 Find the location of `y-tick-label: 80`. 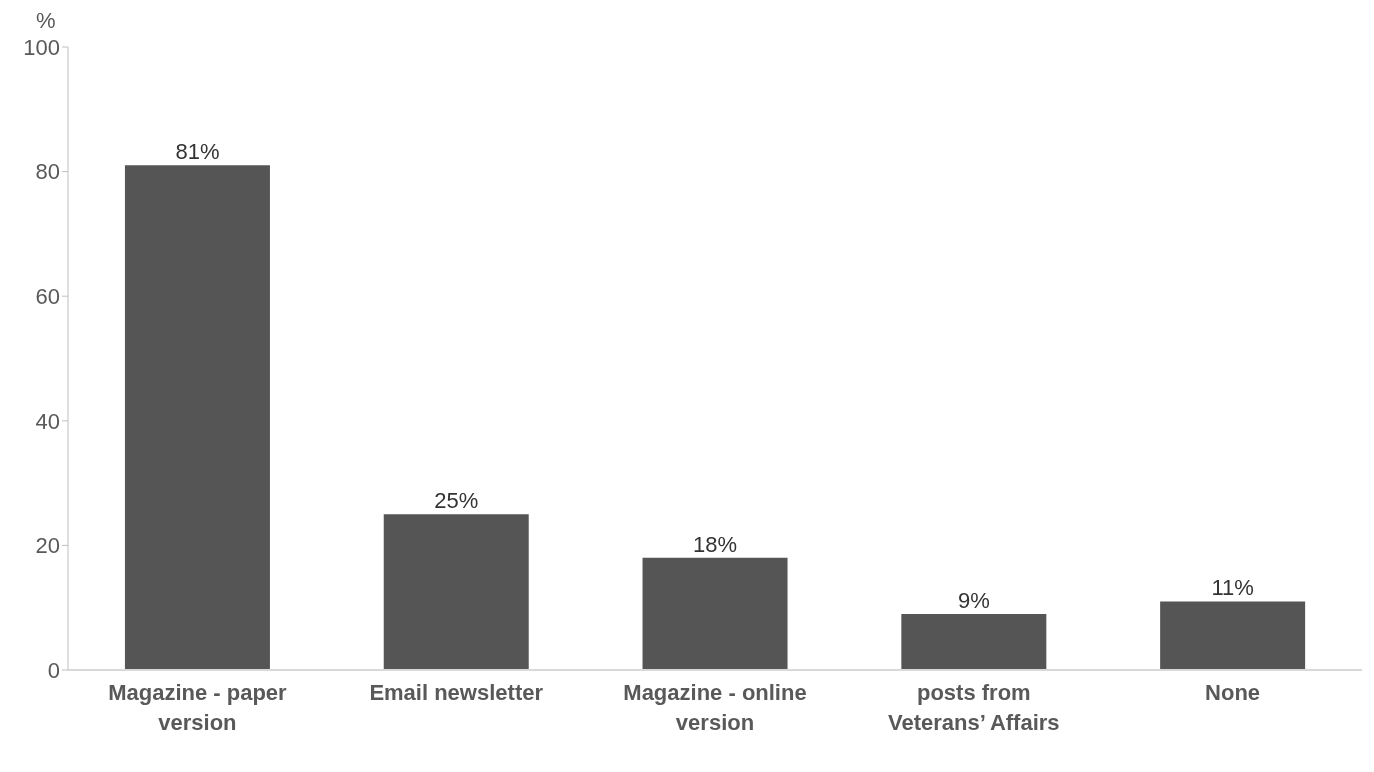

y-tick-label: 80 is located at coordinates (47, 172).